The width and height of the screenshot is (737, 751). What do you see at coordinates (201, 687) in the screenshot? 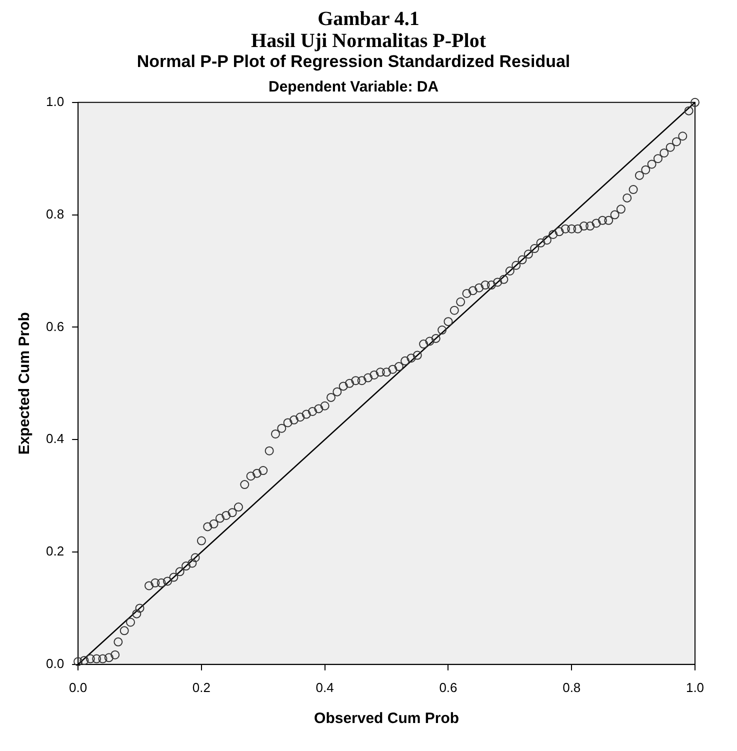
I see `x-tick-label: 0.2` at bounding box center [201, 687].